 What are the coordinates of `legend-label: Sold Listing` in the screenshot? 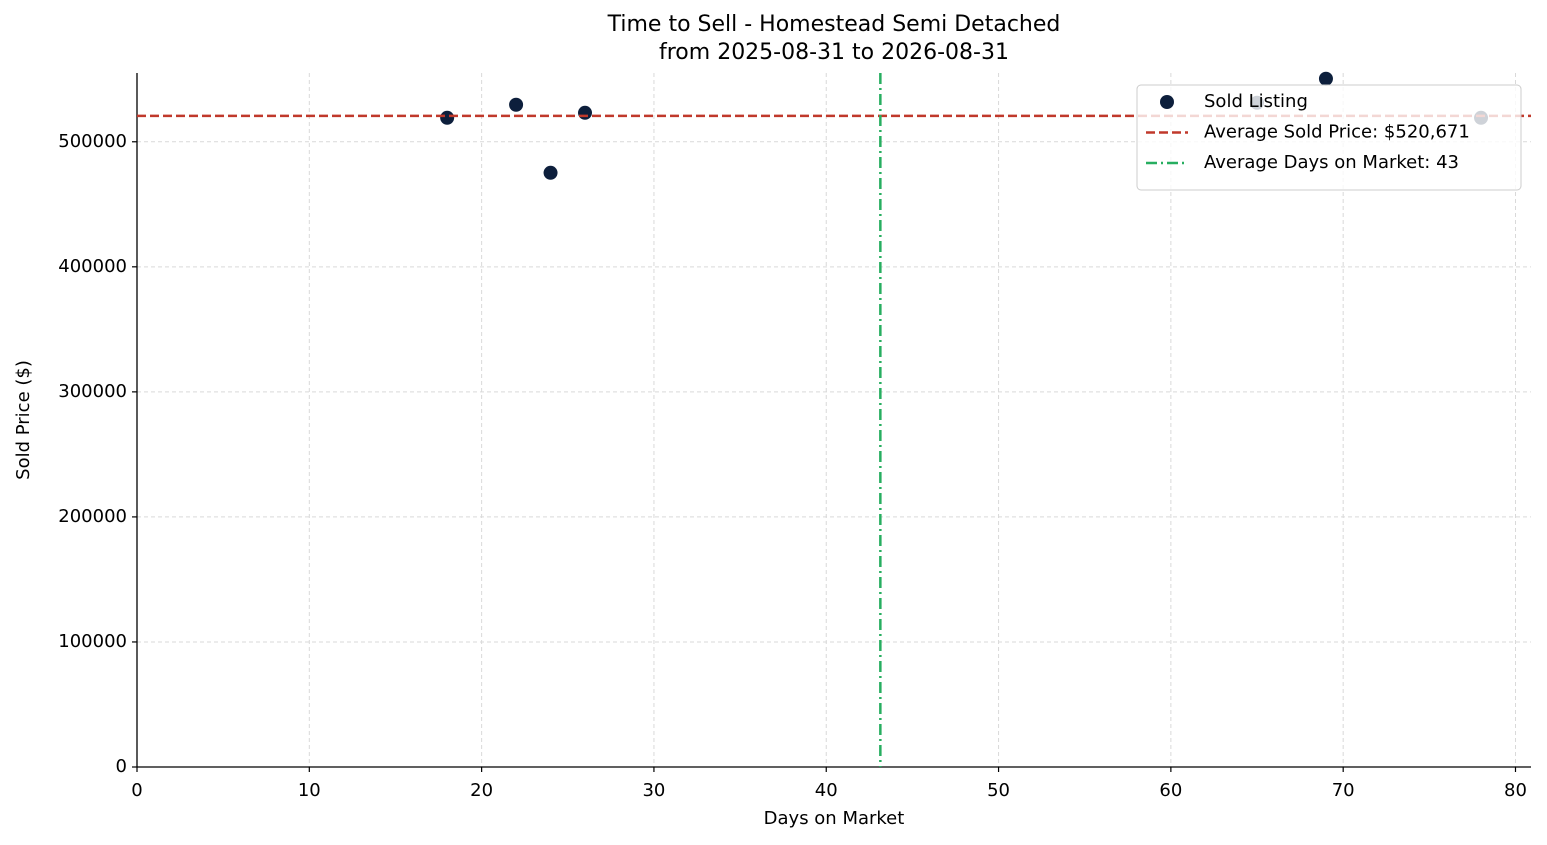 It's located at (1256, 101).